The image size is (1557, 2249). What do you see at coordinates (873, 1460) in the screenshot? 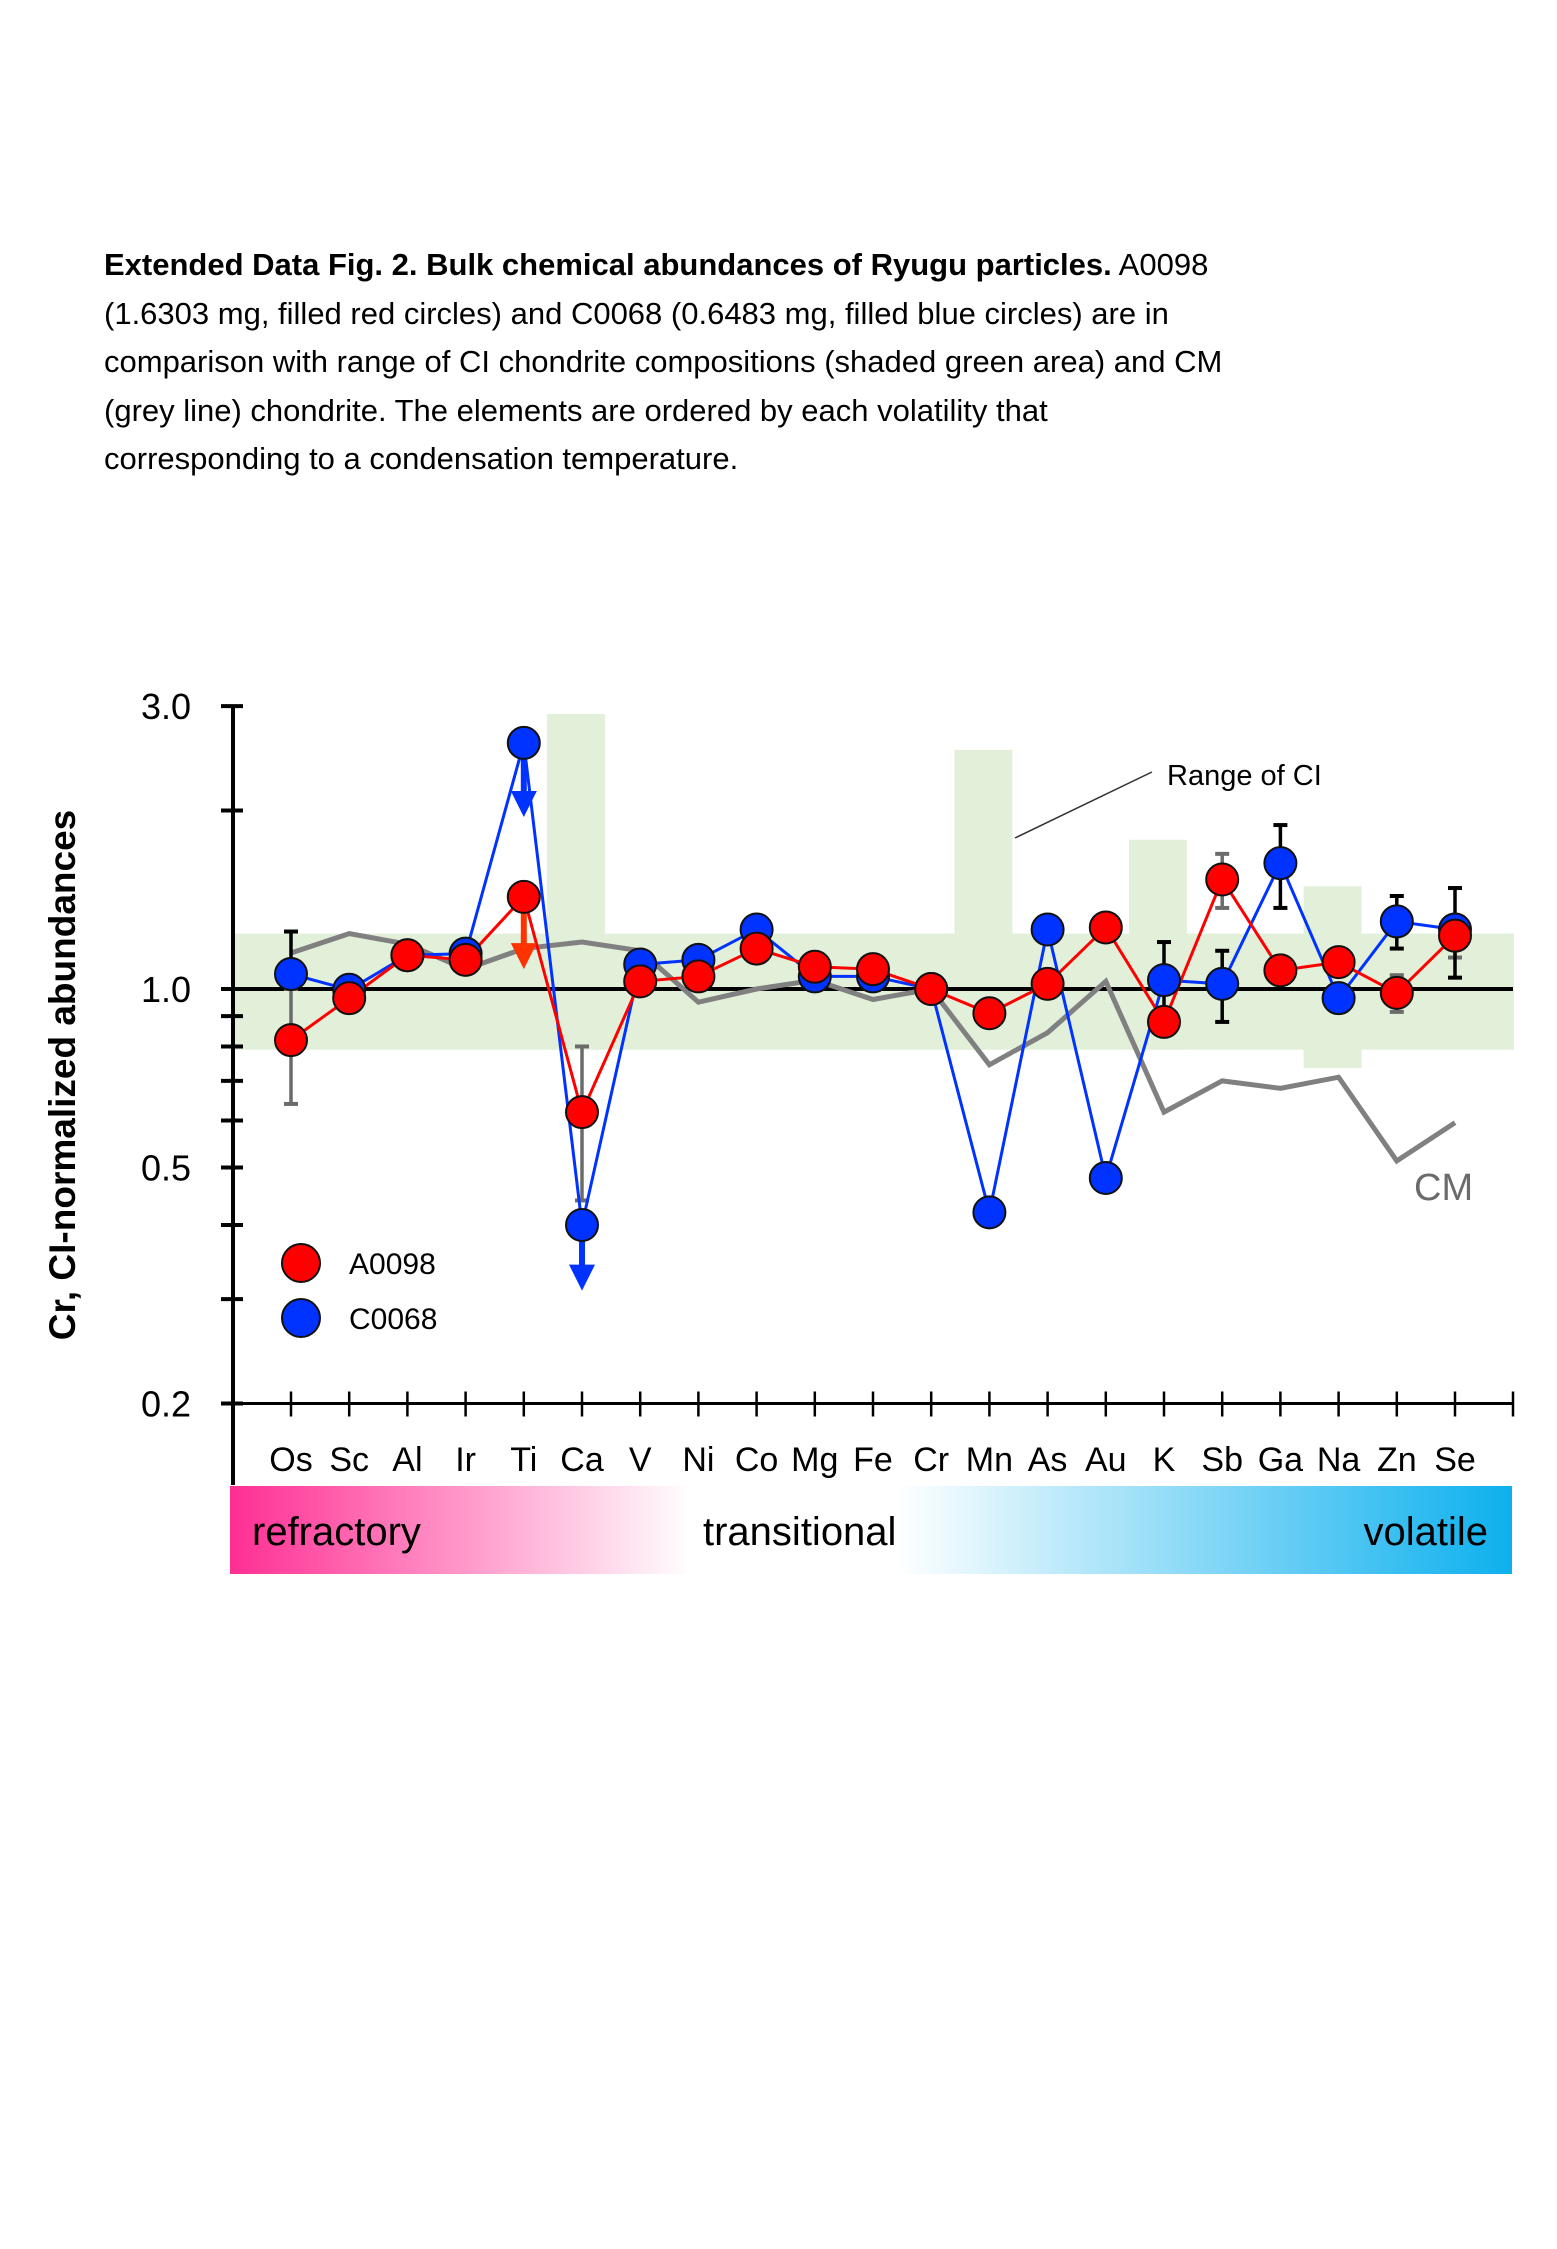
I see `x-tick-label-fe: Fe` at bounding box center [873, 1460].